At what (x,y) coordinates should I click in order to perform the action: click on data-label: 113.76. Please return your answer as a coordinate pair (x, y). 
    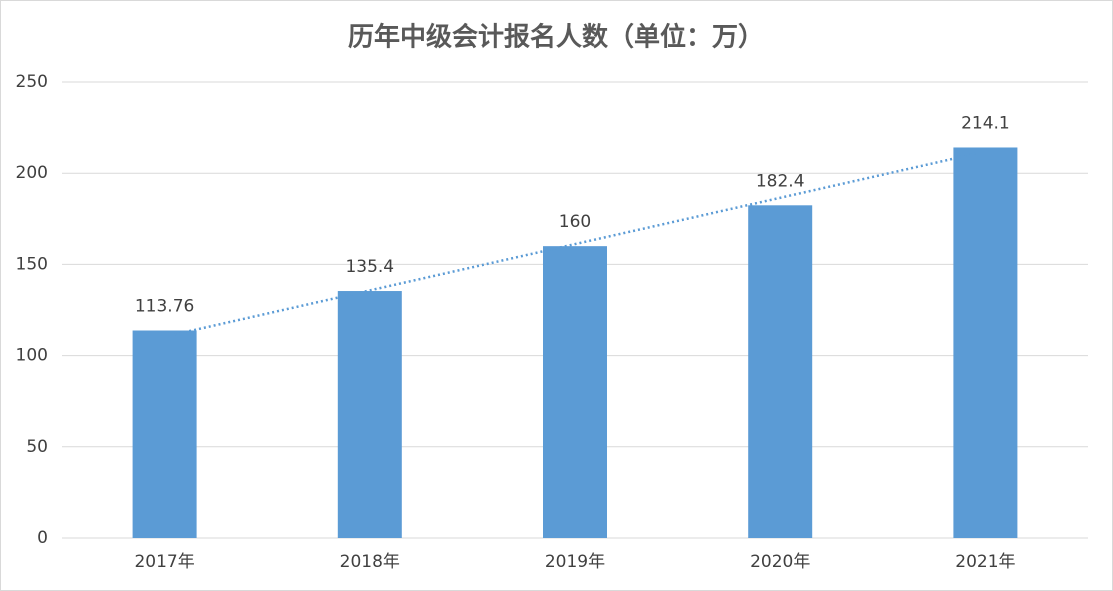
    Looking at the image, I should click on (164, 307).